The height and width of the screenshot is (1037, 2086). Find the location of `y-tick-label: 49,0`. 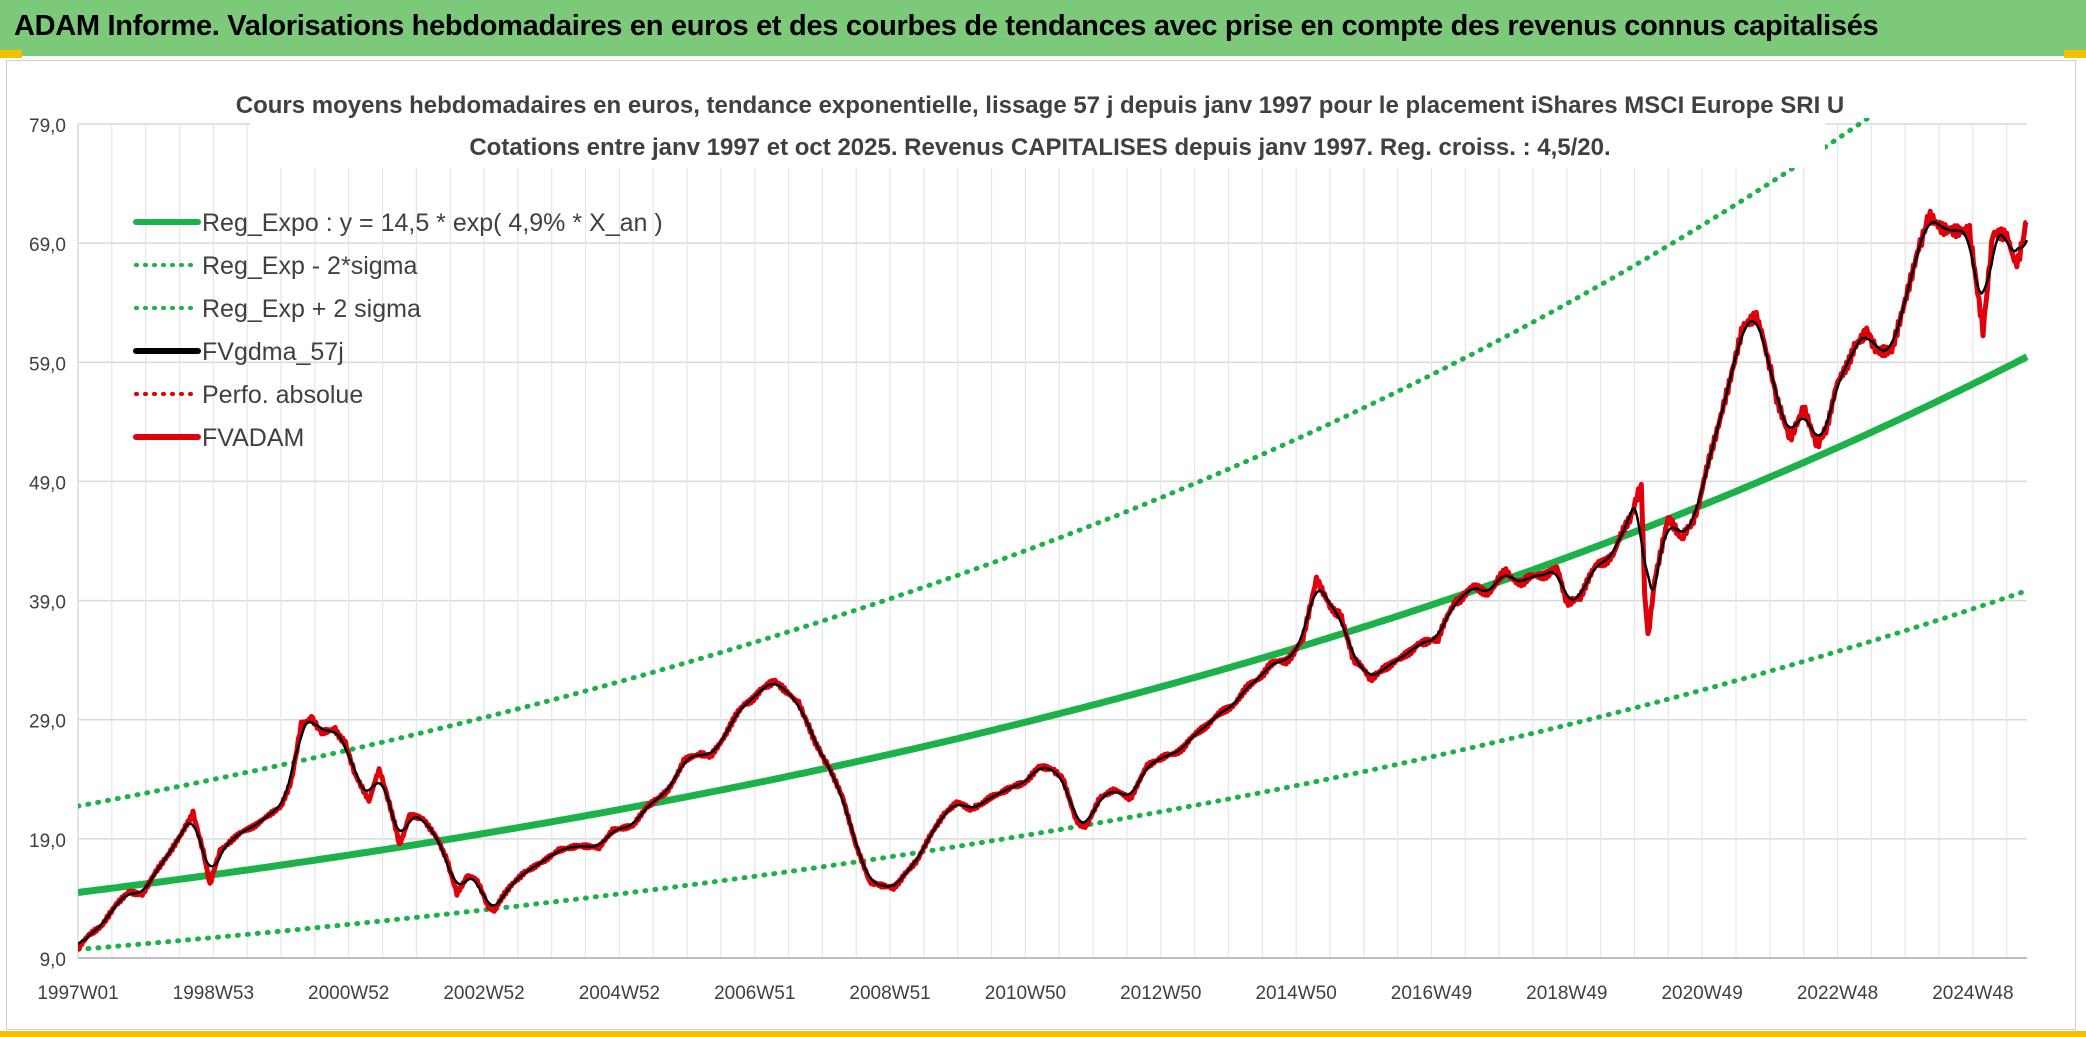

y-tick-label: 49,0 is located at coordinates (47, 483).